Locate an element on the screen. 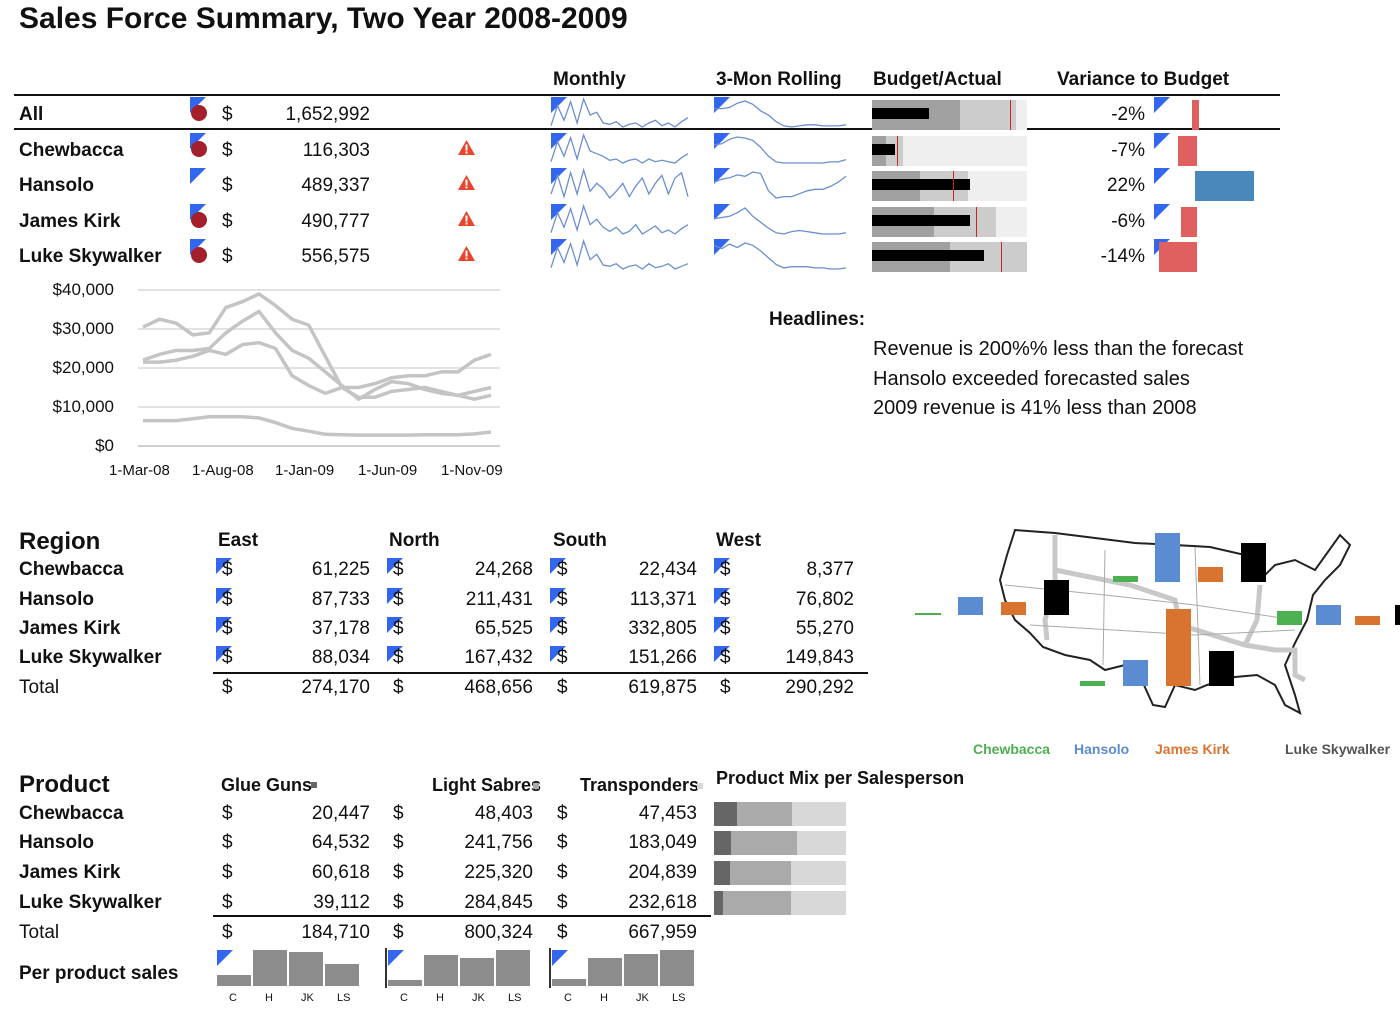 This screenshot has width=1400, height=1009. warning-dot is located at coordinates (466, 258).